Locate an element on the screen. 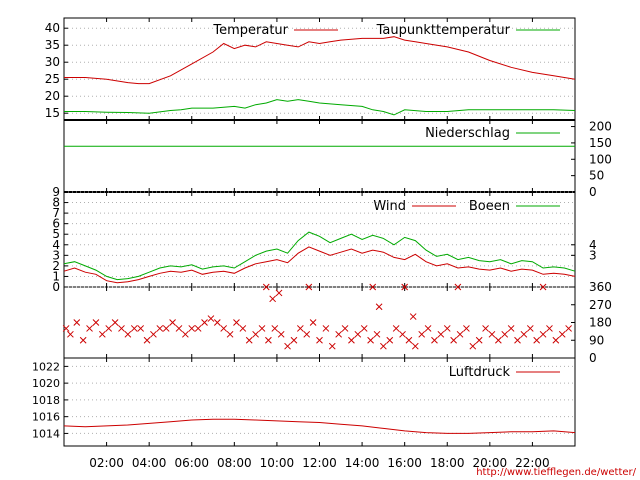 The height and width of the screenshot is (480, 640). xtick-label-6: 14:00 is located at coordinates (362, 463).